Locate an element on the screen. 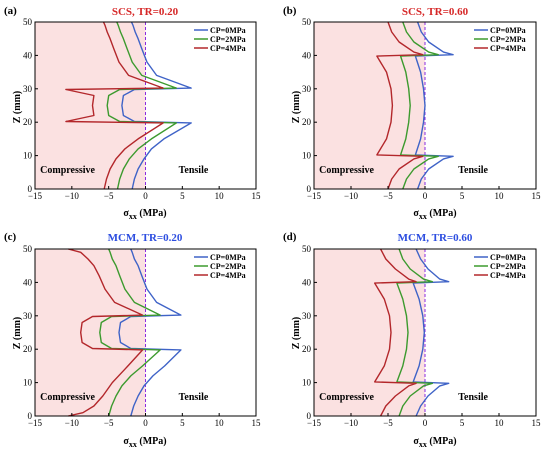 This screenshot has width=550, height=457. panel-label: (d) is located at coordinates (290, 237).